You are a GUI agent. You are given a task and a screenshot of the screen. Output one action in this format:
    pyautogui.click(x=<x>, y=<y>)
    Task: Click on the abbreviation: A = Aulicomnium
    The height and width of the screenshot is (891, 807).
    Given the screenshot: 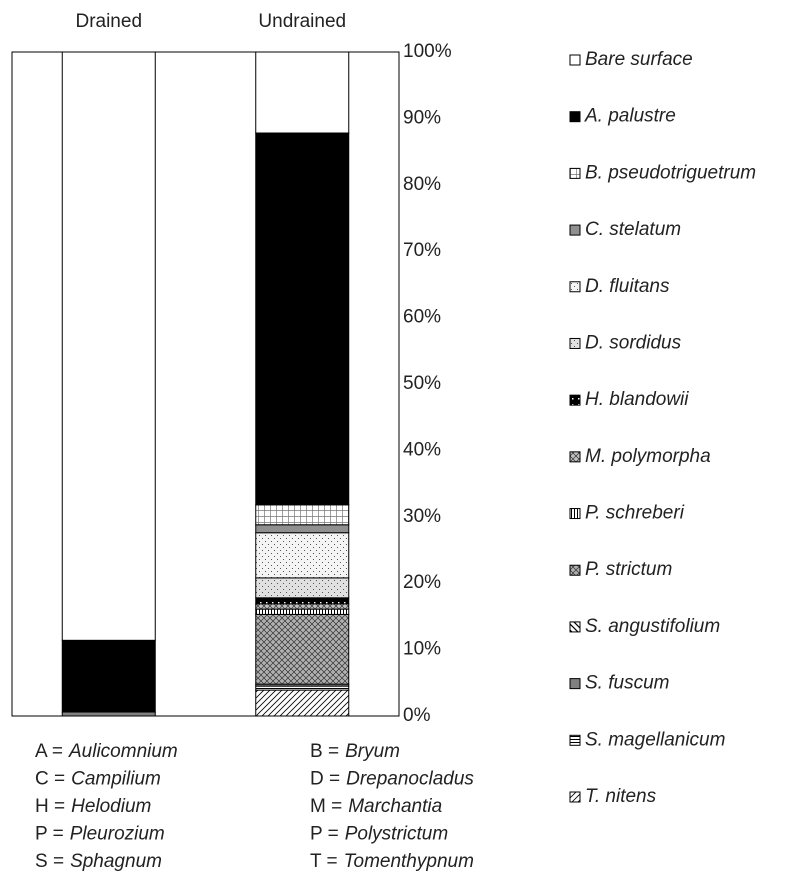 What is the action you would take?
    pyautogui.click(x=106, y=751)
    